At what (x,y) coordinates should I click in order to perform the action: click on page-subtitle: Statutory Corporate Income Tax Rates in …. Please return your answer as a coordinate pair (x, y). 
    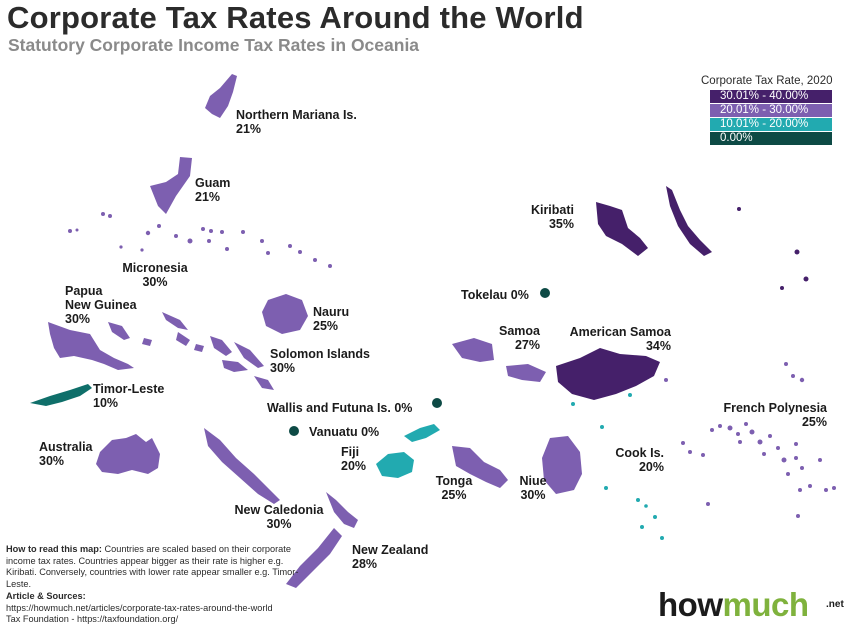
    Looking at the image, I should click on (214, 45).